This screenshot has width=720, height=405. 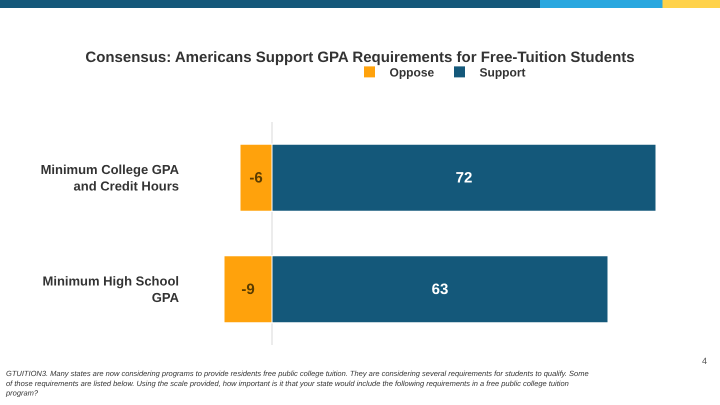 I want to click on text: 4, so click(x=705, y=361).